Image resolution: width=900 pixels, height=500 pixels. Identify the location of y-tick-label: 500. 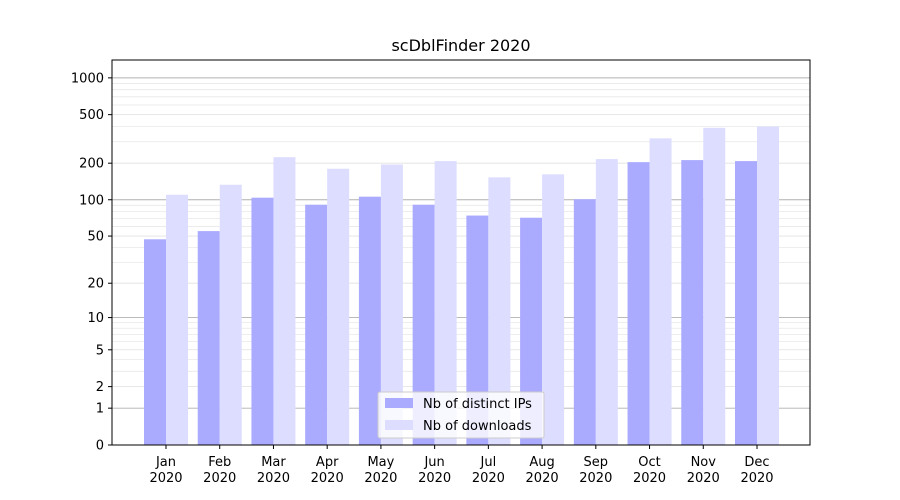
(91, 115).